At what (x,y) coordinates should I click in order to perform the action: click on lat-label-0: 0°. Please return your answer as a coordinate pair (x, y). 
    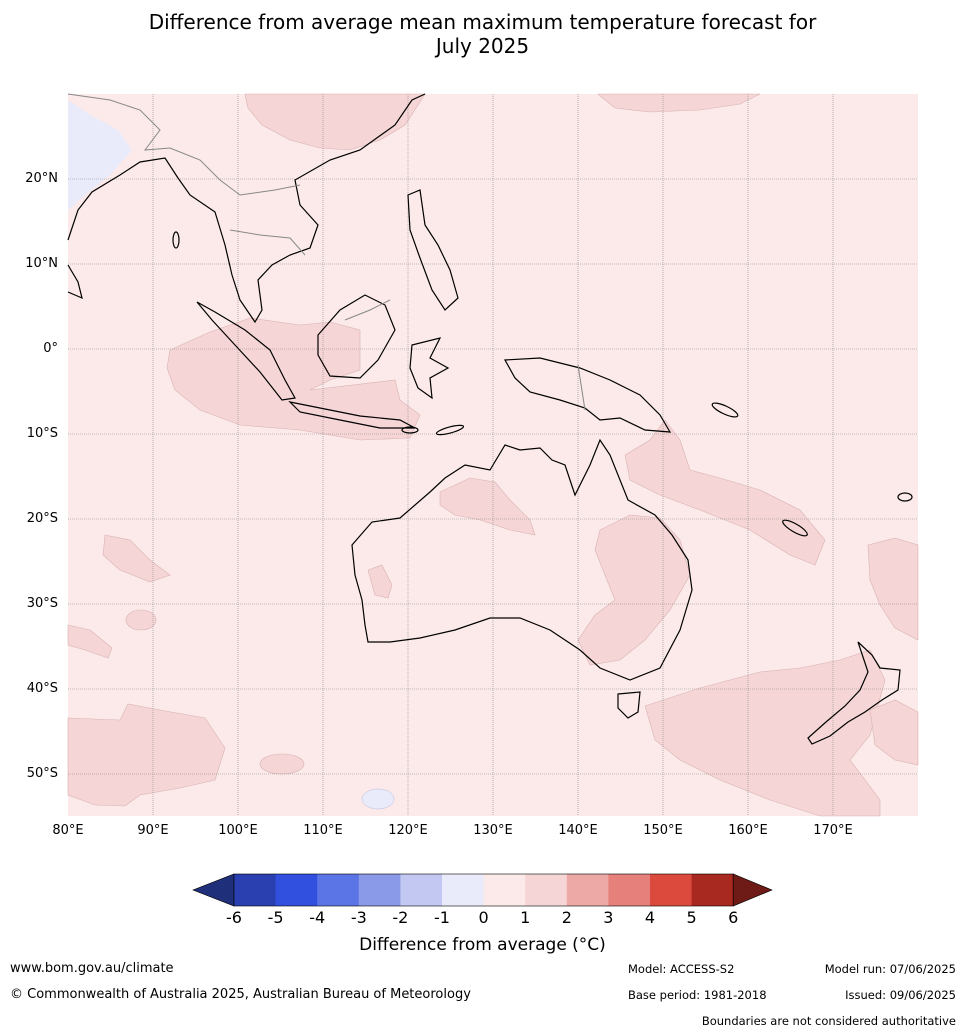
    Looking at the image, I should click on (50, 348).